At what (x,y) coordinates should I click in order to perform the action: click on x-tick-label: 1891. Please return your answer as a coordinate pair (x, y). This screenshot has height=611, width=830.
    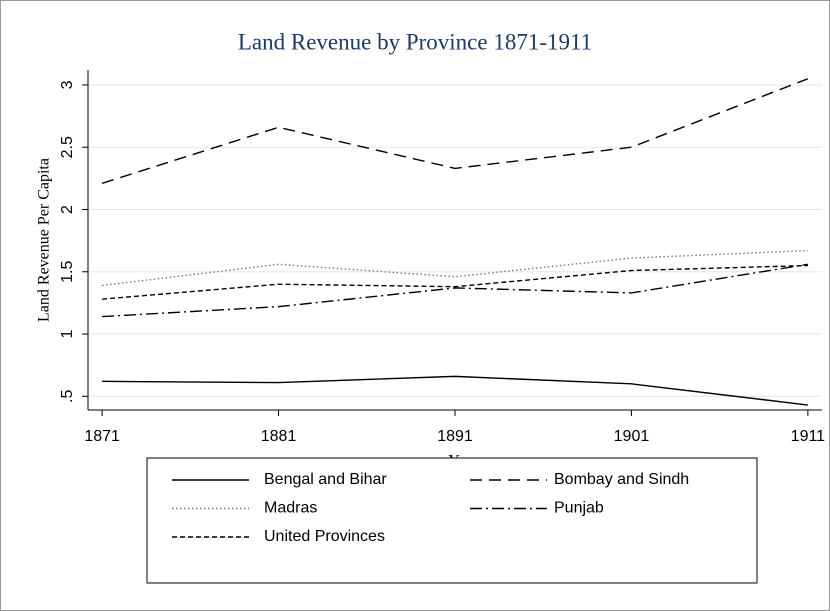
    Looking at the image, I should click on (455, 436).